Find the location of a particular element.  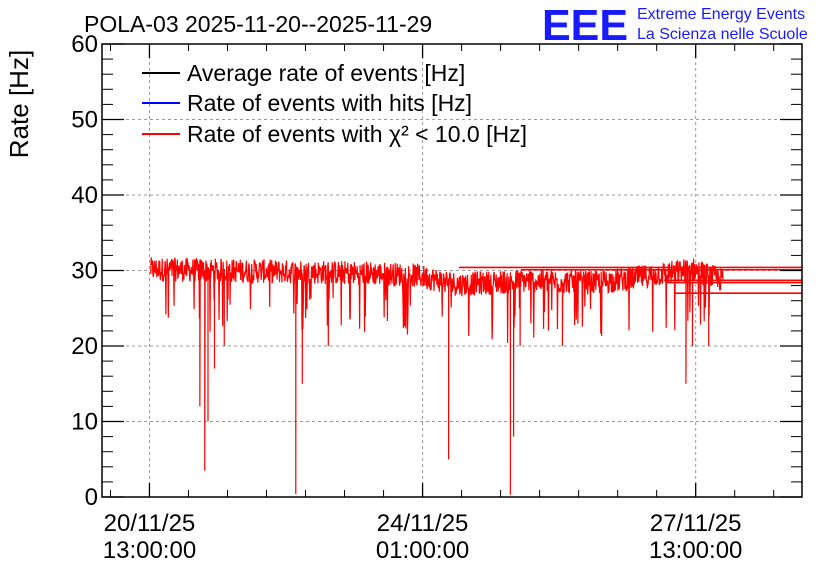

y-tick-label: 10 is located at coordinates (84, 422).